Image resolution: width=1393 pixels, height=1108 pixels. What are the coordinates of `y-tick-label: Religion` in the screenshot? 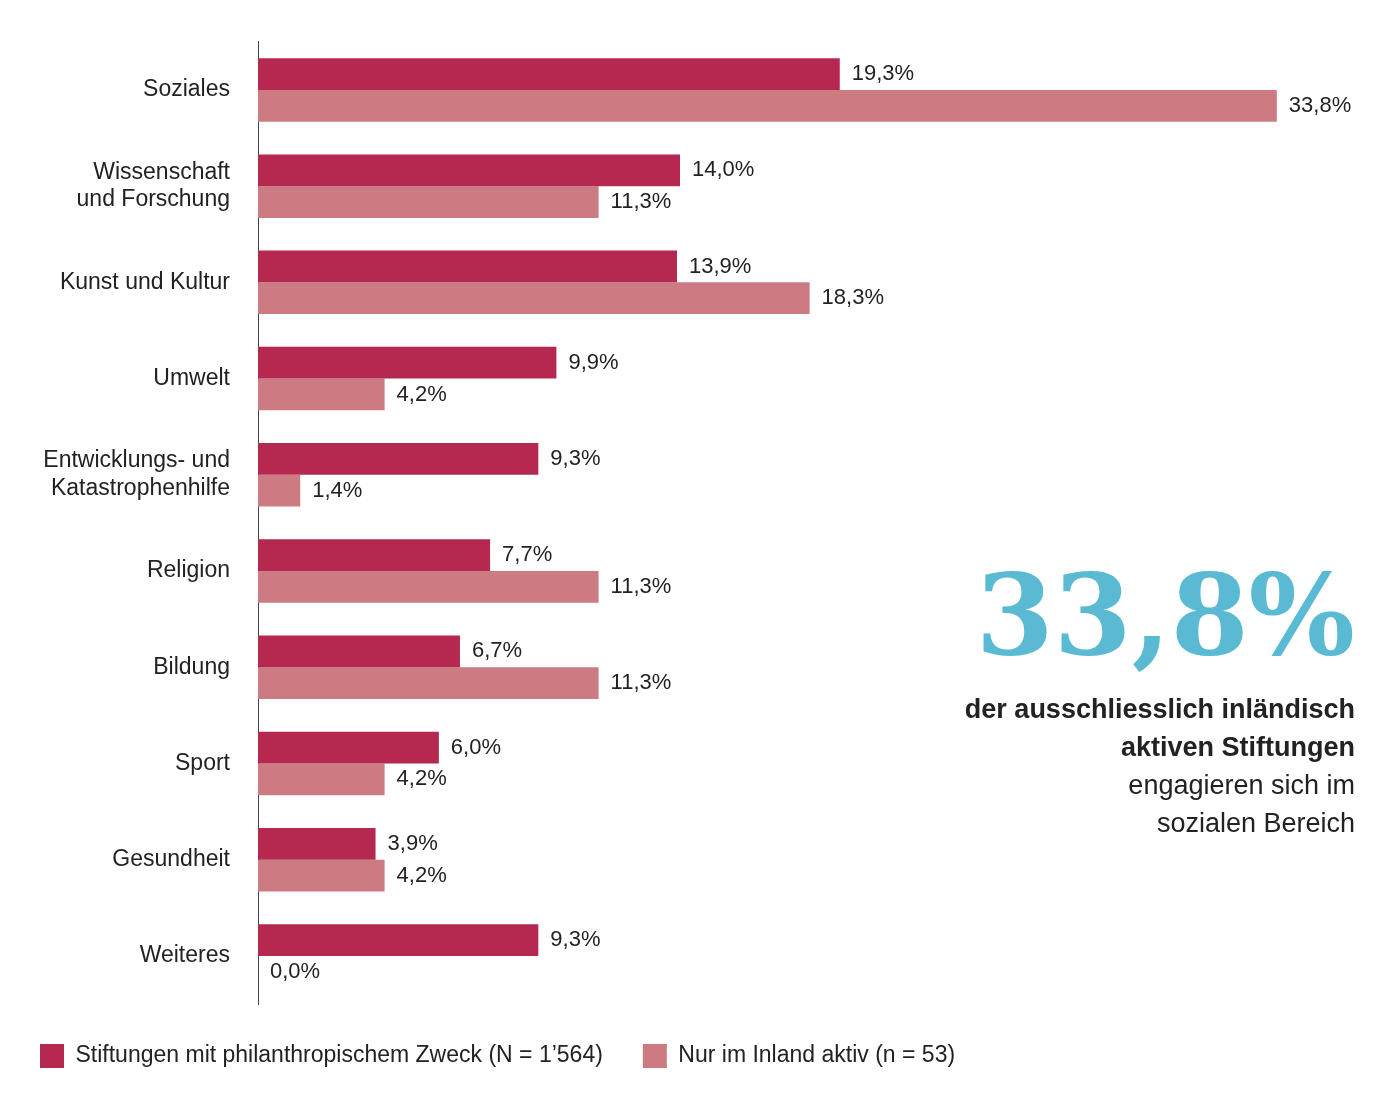 It's located at (188, 569).